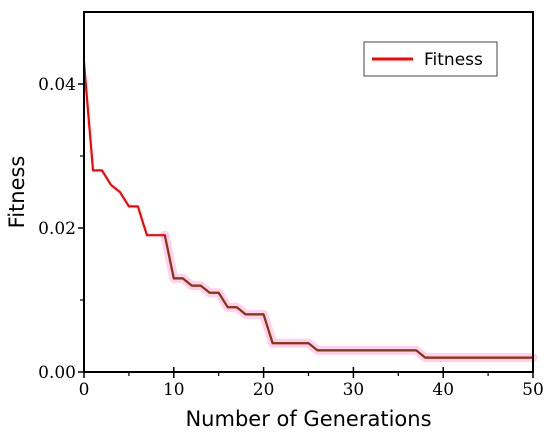  What do you see at coordinates (84, 390) in the screenshot?
I see `x-tick-label-0: 0` at bounding box center [84, 390].